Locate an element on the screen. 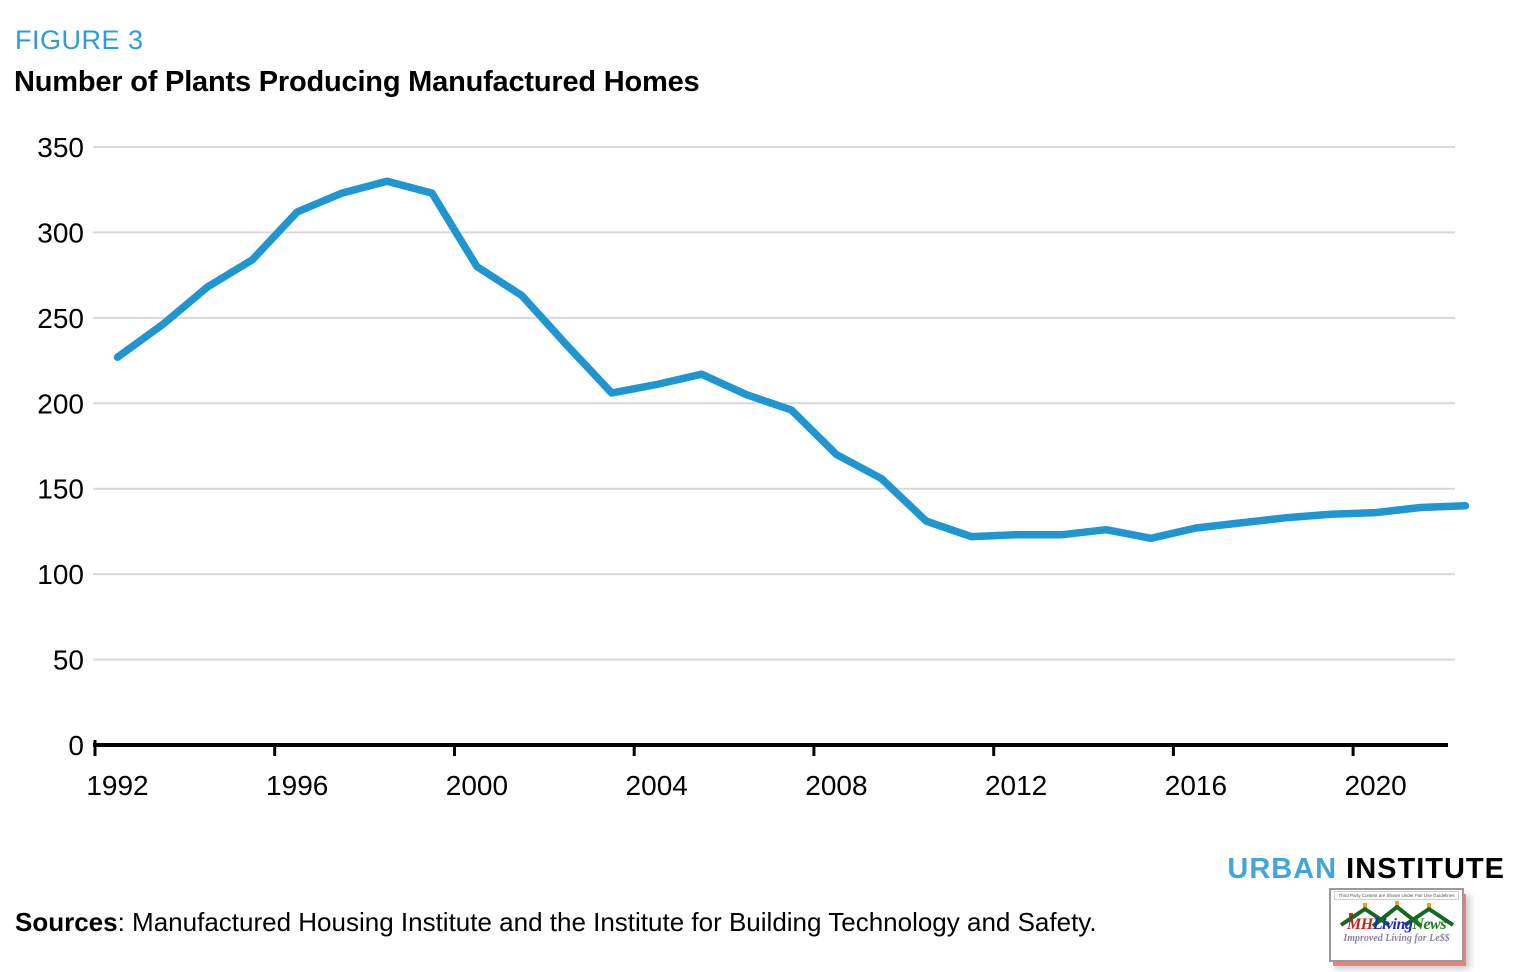 The image size is (1515, 972). x-axis-label: 1996 is located at coordinates (297, 785).